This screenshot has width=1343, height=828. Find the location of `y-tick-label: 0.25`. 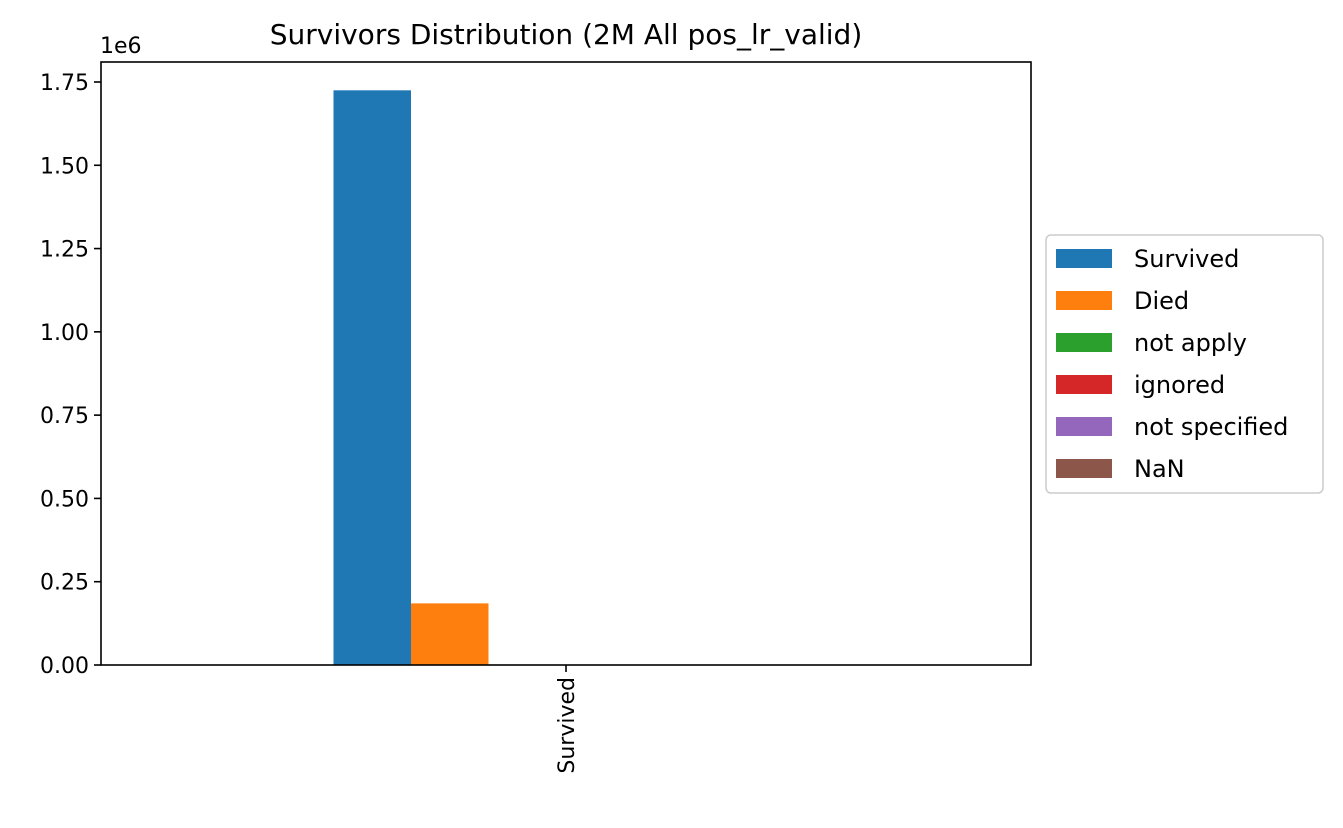

y-tick-label: 0.25 is located at coordinates (64, 583).